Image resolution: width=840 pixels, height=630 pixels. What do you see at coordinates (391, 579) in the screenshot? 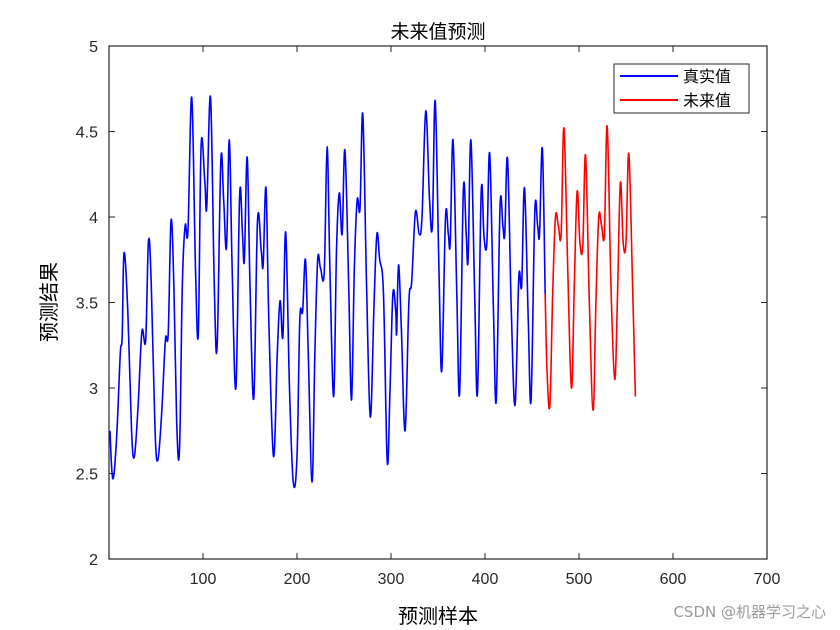
I see `x-tick-label: 300` at bounding box center [391, 579].